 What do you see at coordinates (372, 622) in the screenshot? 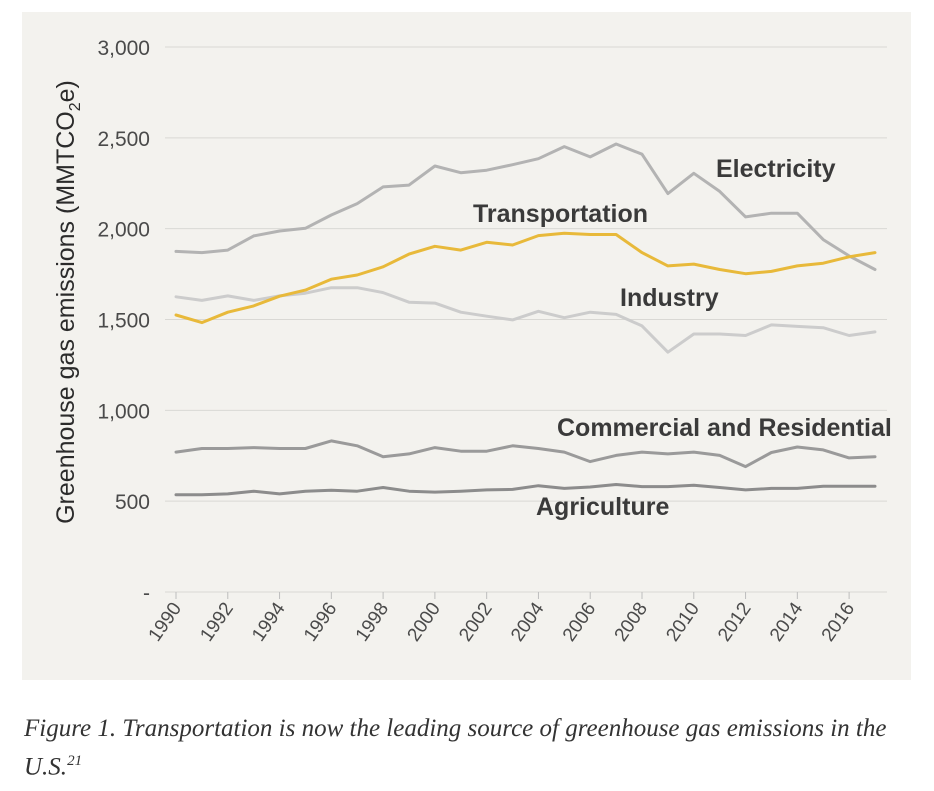
I see `x-tick-label: 1998` at bounding box center [372, 622].